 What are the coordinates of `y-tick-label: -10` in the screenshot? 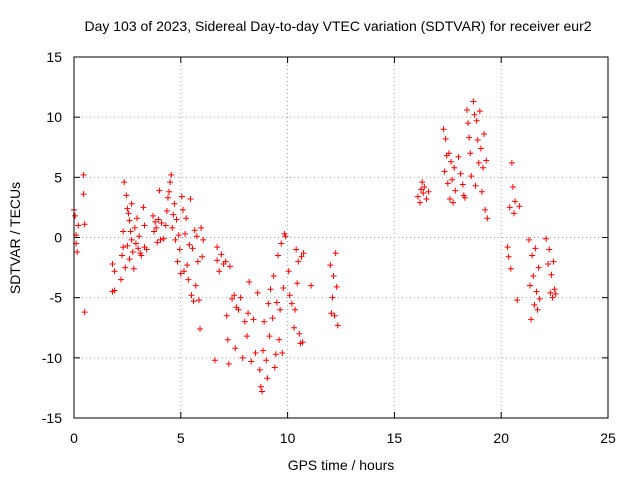 It's located at (52, 358).